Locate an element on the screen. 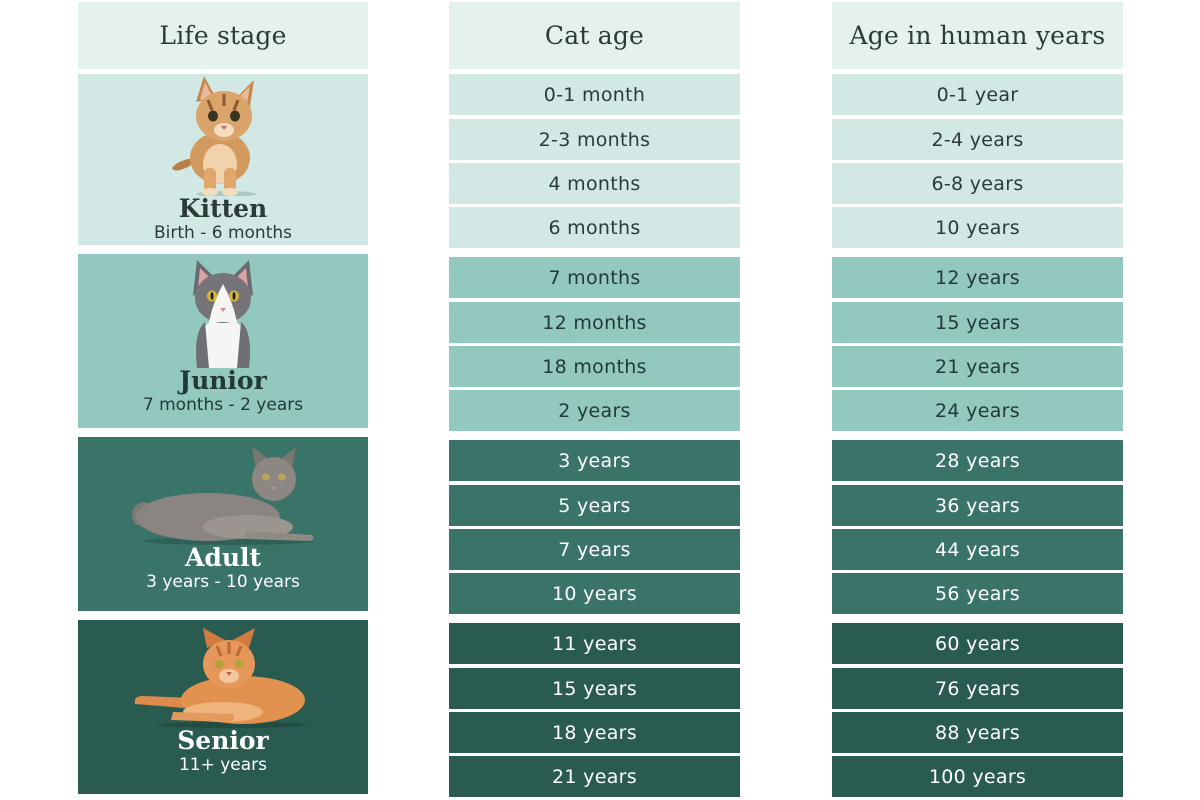 The image size is (1200, 800). human-age-cell: 60 years is located at coordinates (977, 643).